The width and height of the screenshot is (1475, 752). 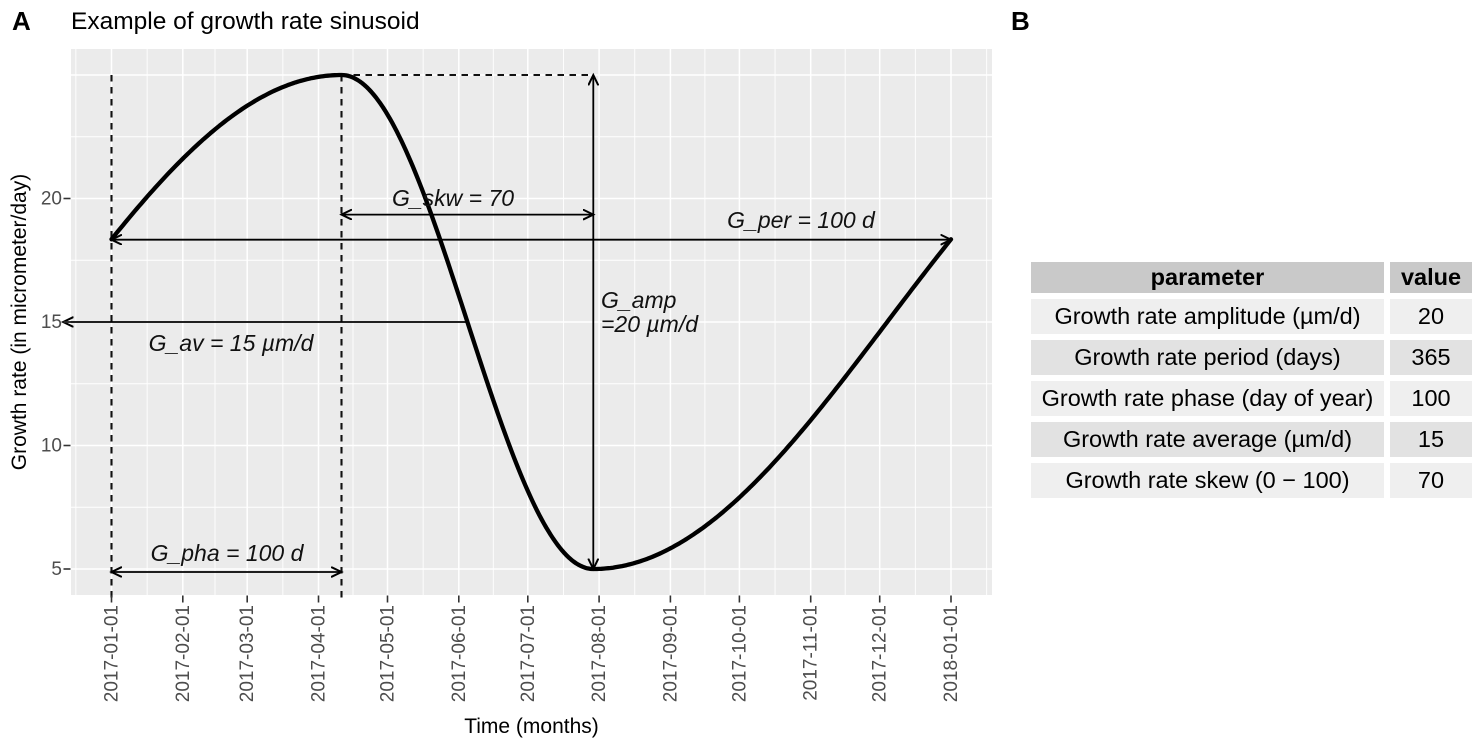 What do you see at coordinates (1431, 439) in the screenshot?
I see `table-cell-value: 15` at bounding box center [1431, 439].